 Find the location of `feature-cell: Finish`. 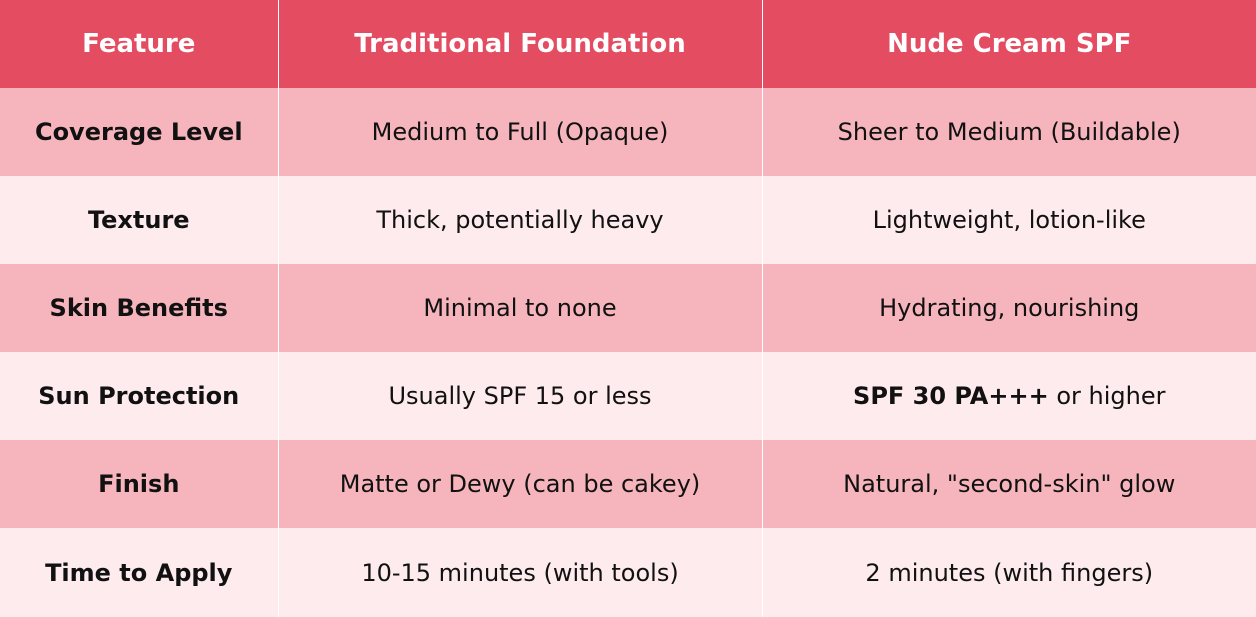

feature-cell: Finish is located at coordinates (139, 484).